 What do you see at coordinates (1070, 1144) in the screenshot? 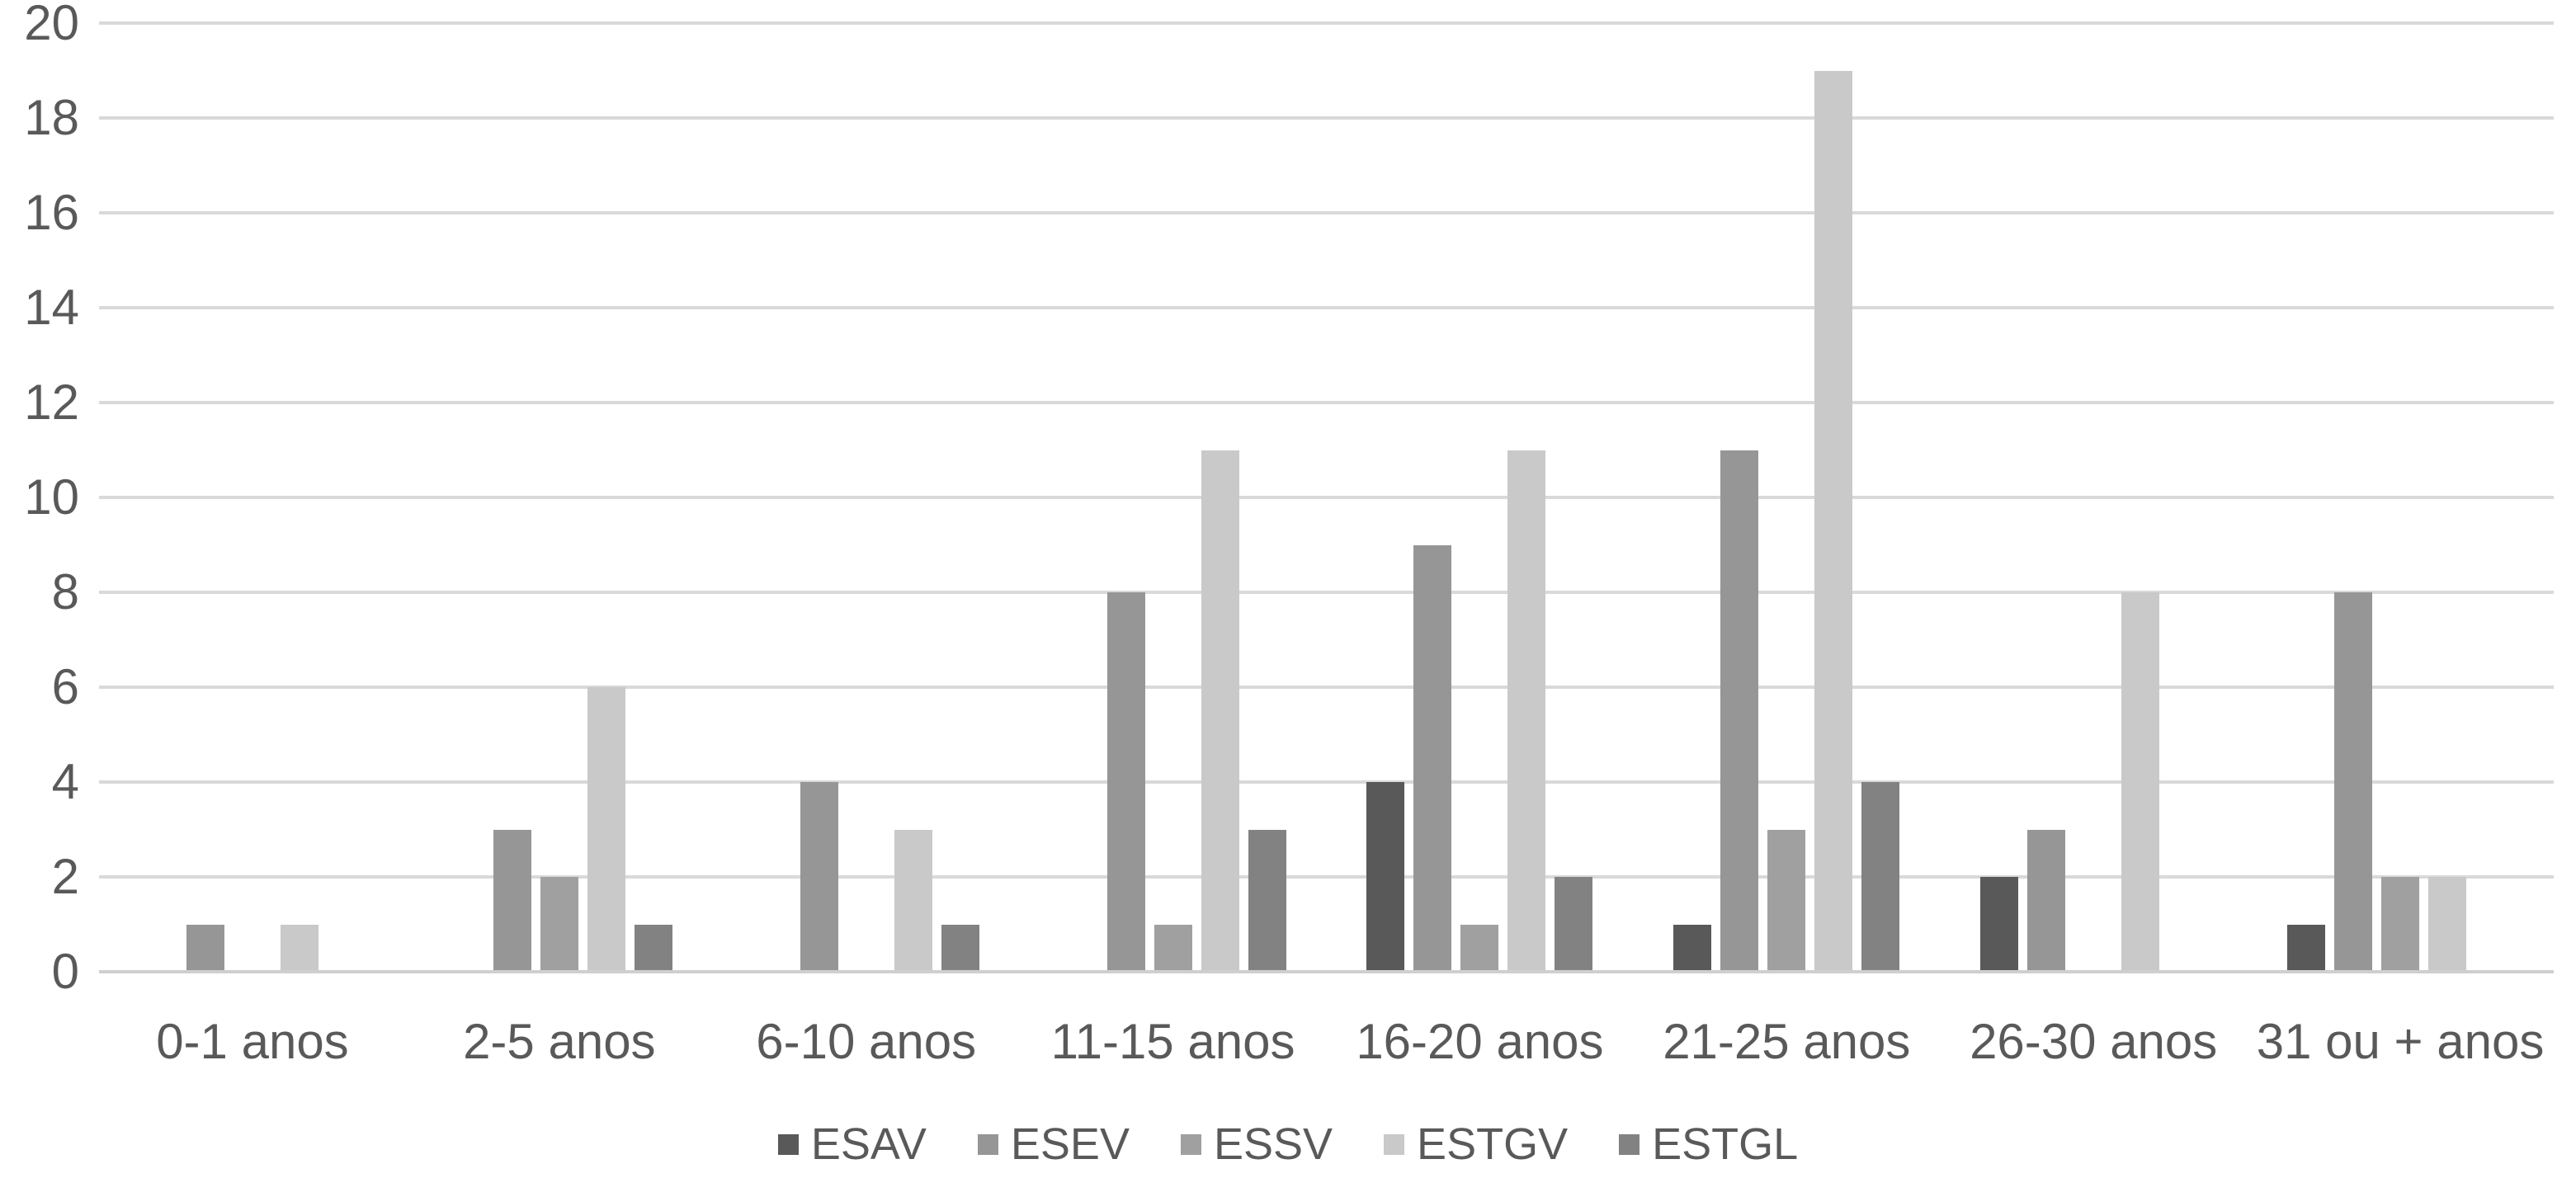
I see `legend-label: ESEV` at bounding box center [1070, 1144].